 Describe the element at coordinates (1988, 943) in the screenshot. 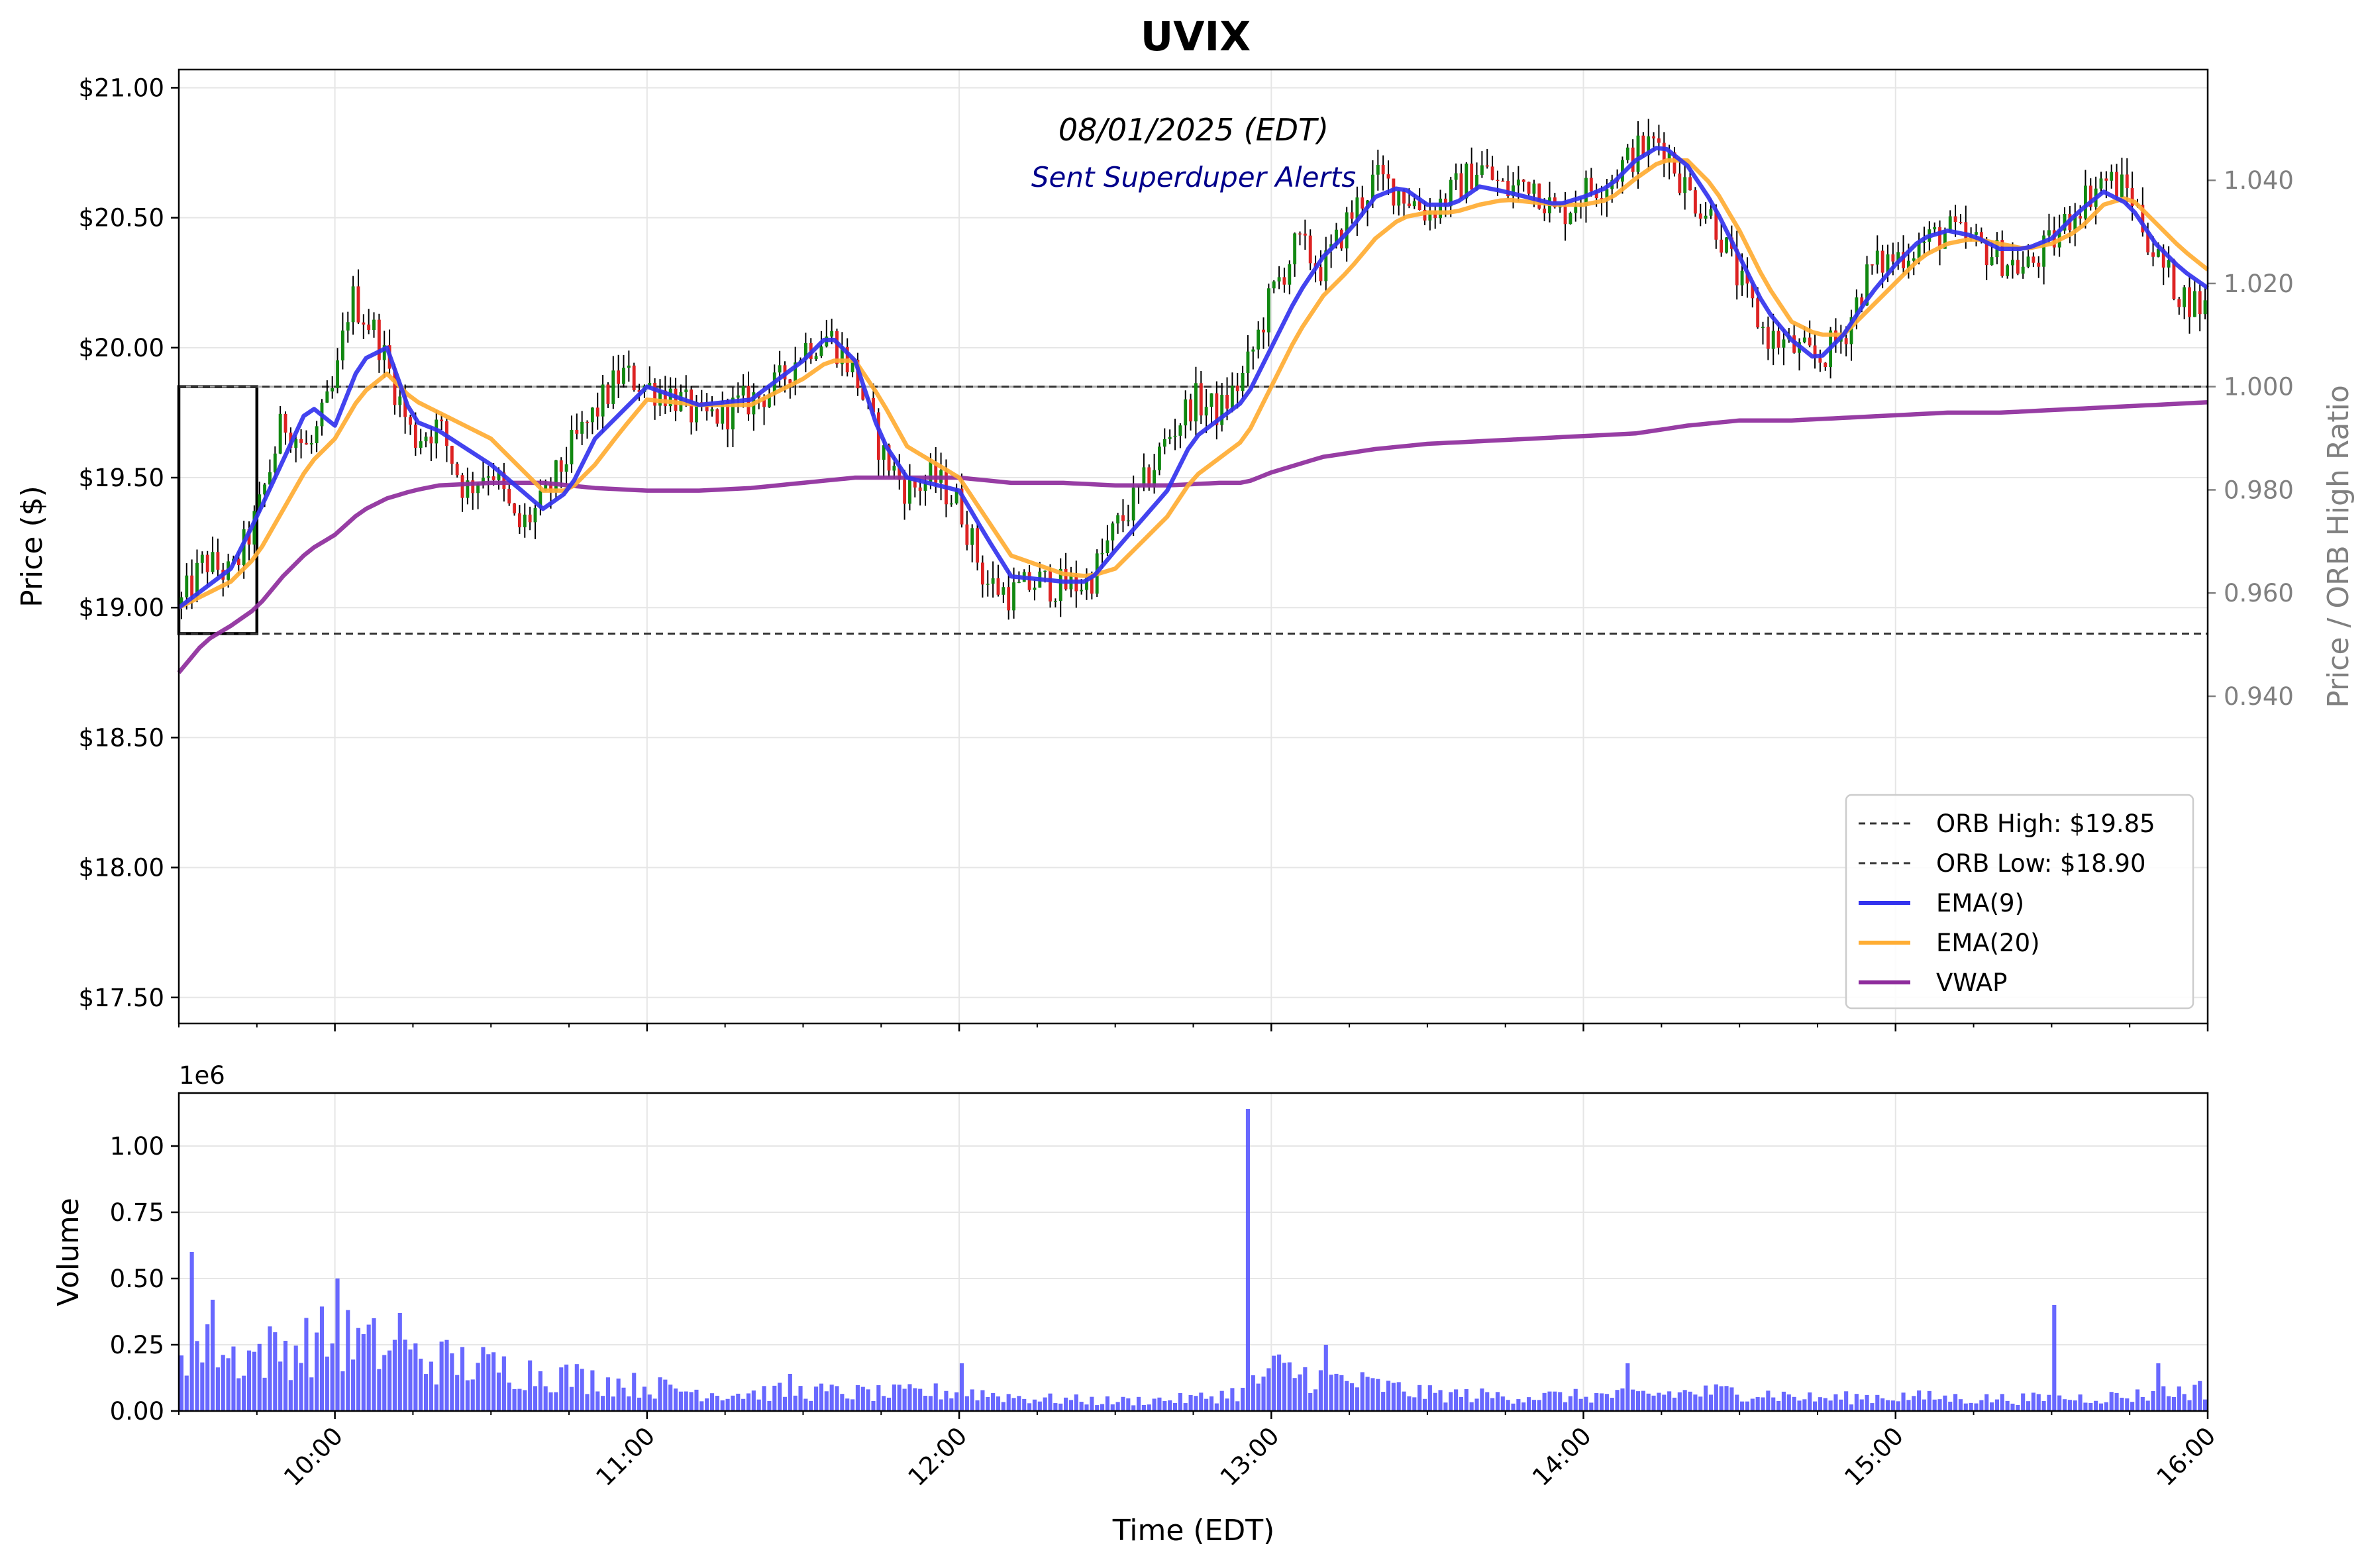

I see `legend-label: EMA(20)` at that location.